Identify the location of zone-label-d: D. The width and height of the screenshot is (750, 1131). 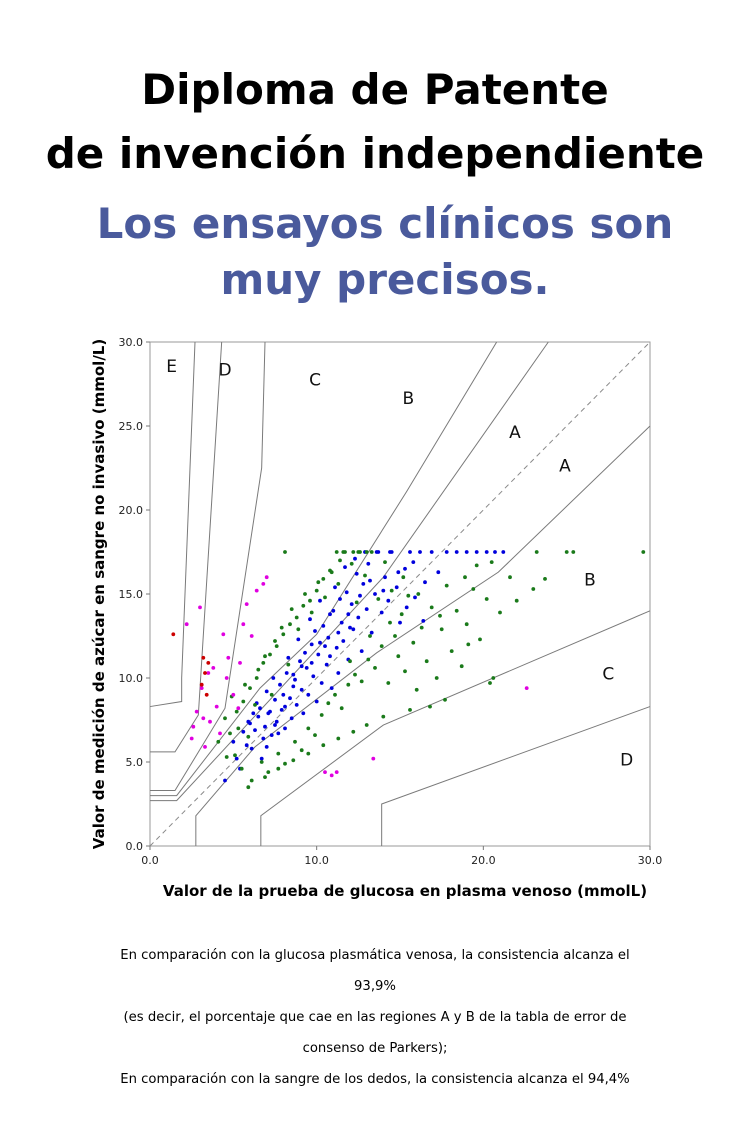
(626, 760).